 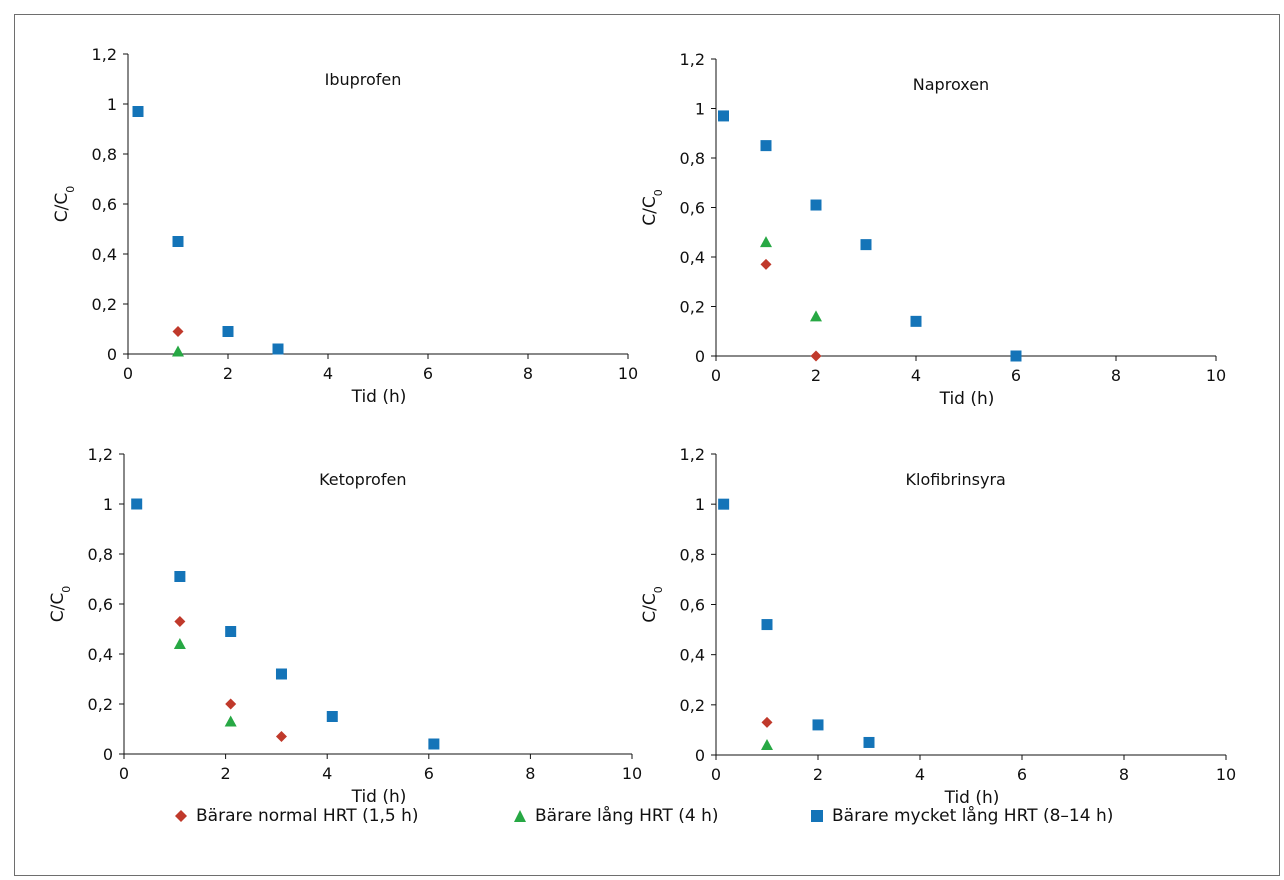 I want to click on legend-item-lang-hrt: Bärare lång HRT (4 h), so click(x=615, y=816).